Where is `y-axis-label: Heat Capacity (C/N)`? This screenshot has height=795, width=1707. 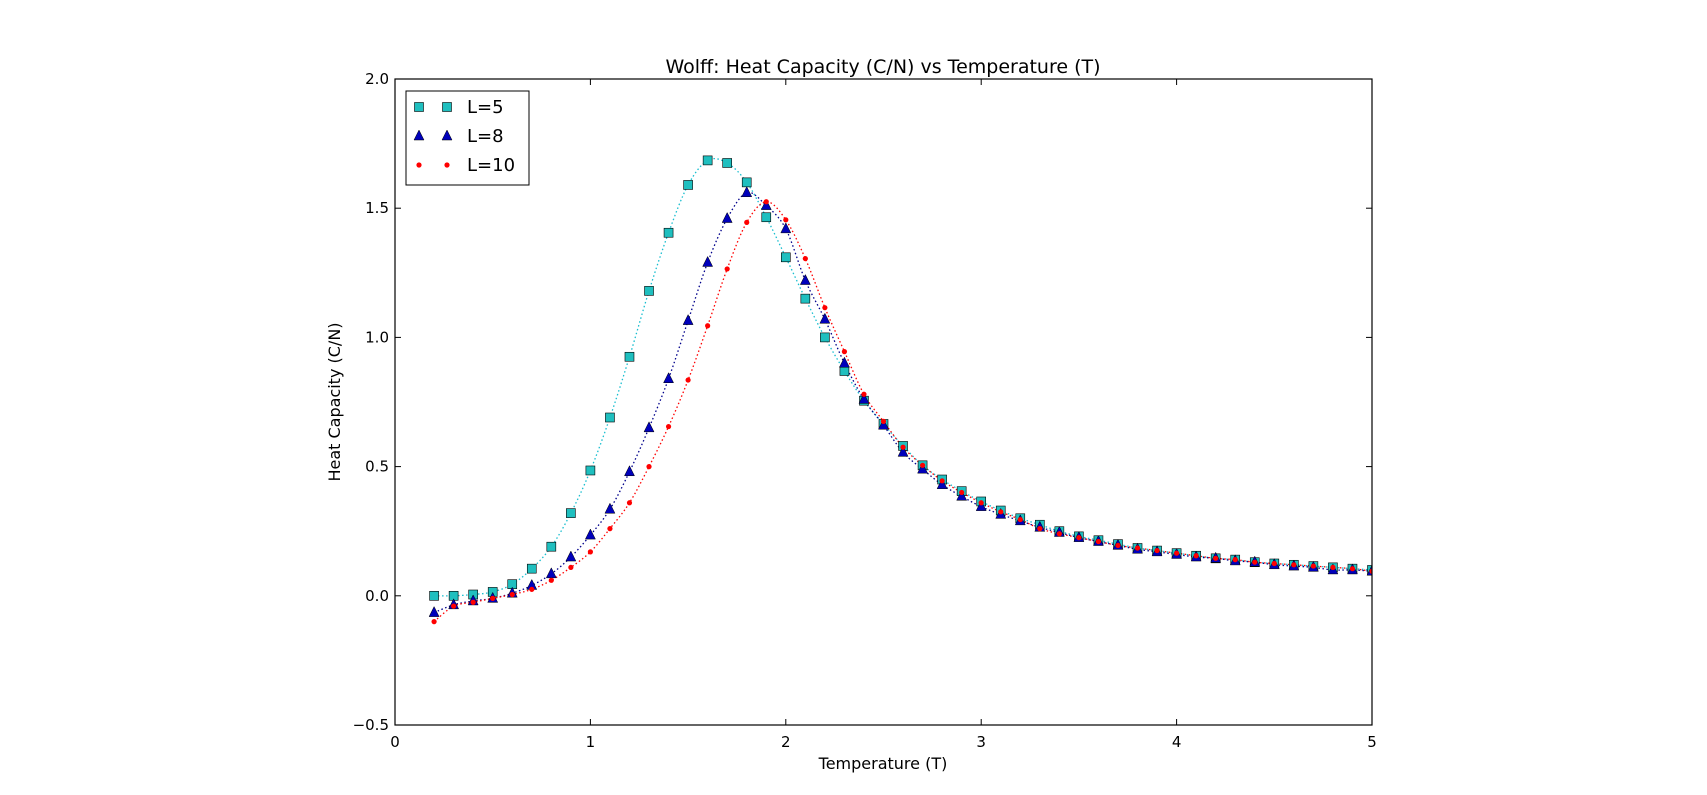
y-axis-label: Heat Capacity (C/N) is located at coordinates (334, 401).